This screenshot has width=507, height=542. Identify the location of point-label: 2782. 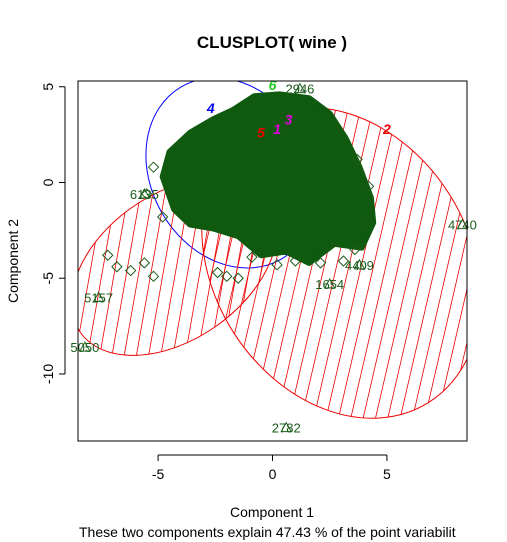
(286, 428).